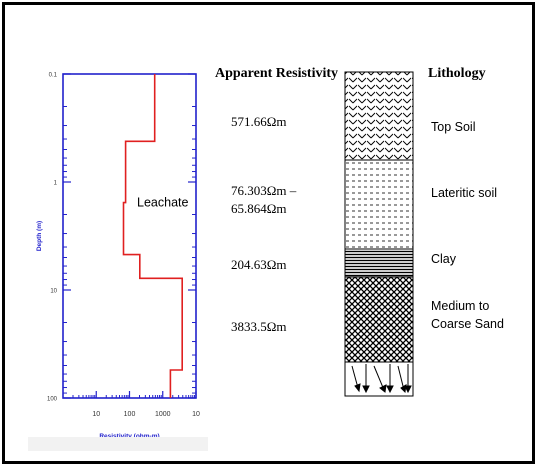 This screenshot has height=468, width=541. Describe the element at coordinates (467, 324) in the screenshot. I see `lithology-label-sand-2: Coarse Sand` at that location.